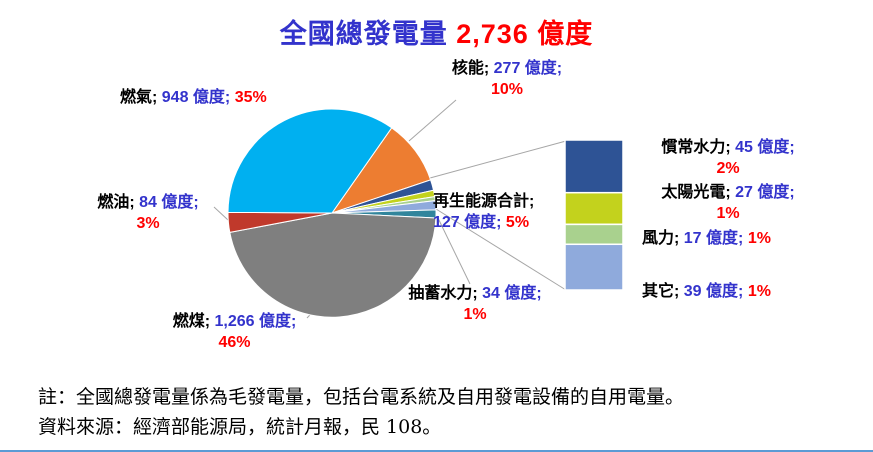  What do you see at coordinates (475, 314) in the screenshot?
I see `label-pumped-pct: 1%` at bounding box center [475, 314].